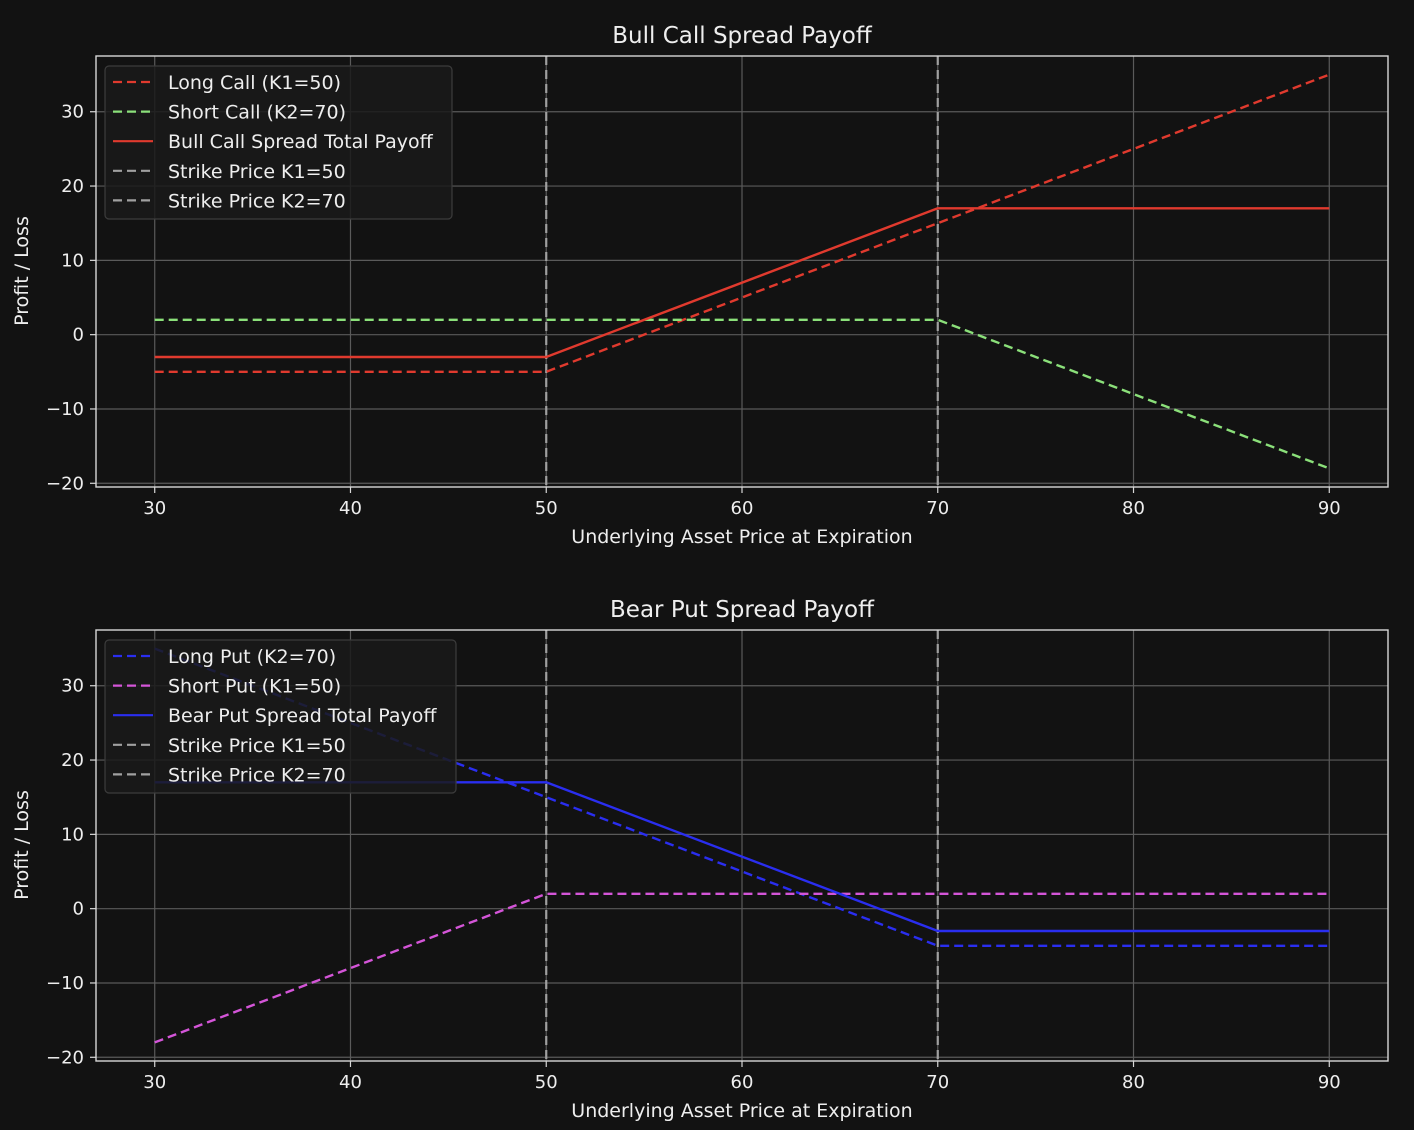  I want to click on legend-label: Long Put (K2=70), so click(252, 657).